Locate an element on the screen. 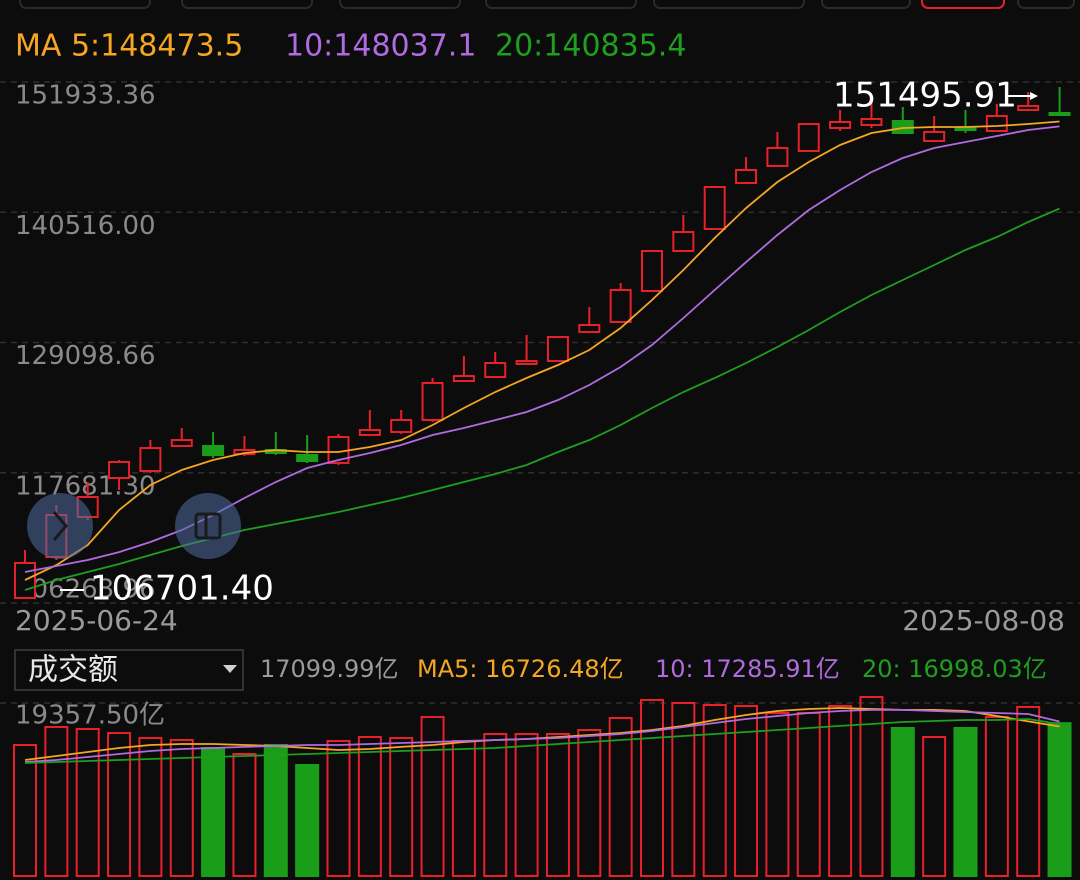 Image resolution: width=1080 pixels, height=880 pixels. legend-entry: 10: 17285.91亿 is located at coordinates (747, 669).